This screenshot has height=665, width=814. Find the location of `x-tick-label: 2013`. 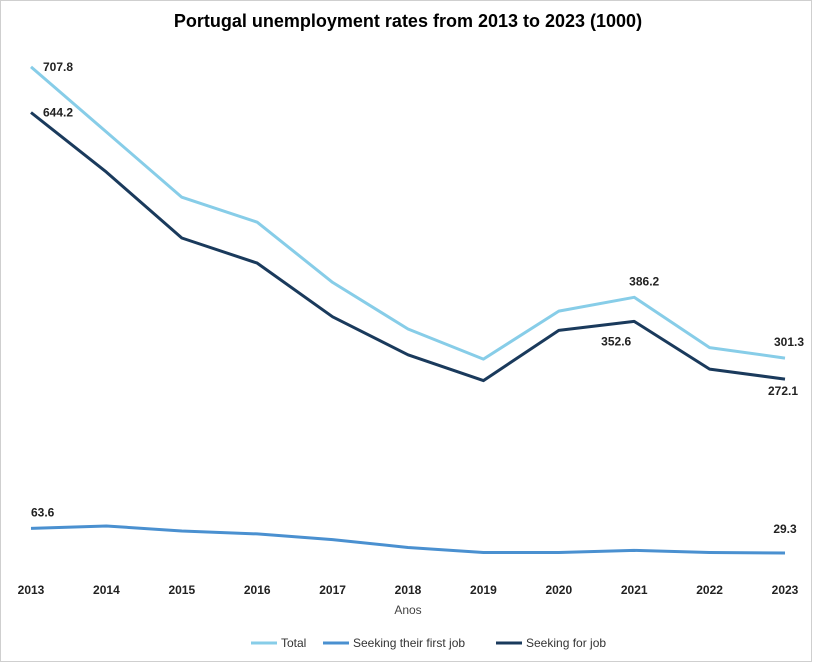

x-tick-label: 2013 is located at coordinates (31, 590).